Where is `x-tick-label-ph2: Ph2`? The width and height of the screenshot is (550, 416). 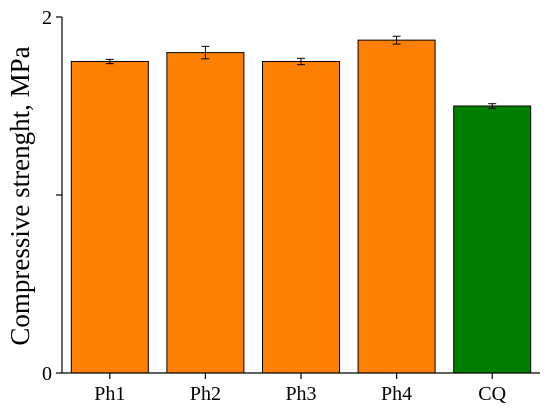 x-tick-label-ph2: Ph2 is located at coordinates (205, 394).